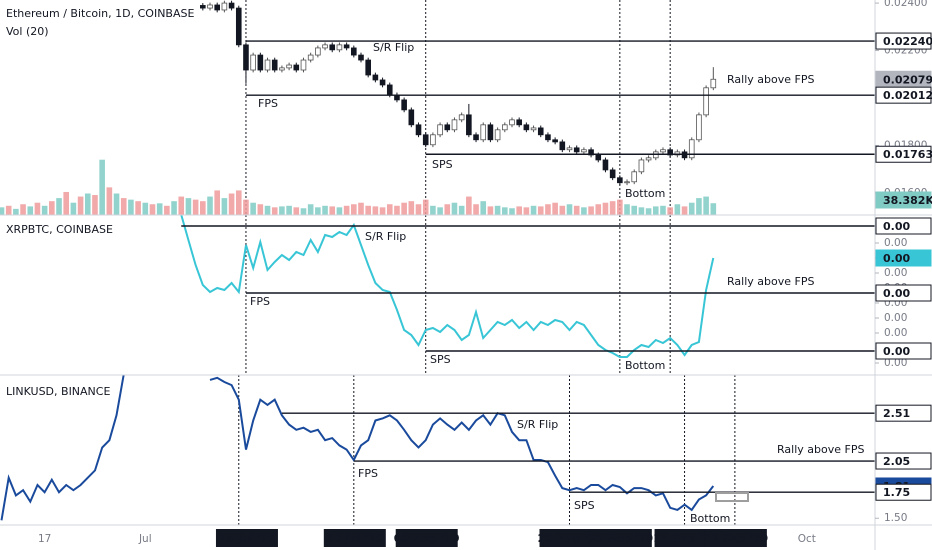 The image size is (932, 550). I want to click on pane-title: XRPBTC, COINBASE, so click(59, 229).